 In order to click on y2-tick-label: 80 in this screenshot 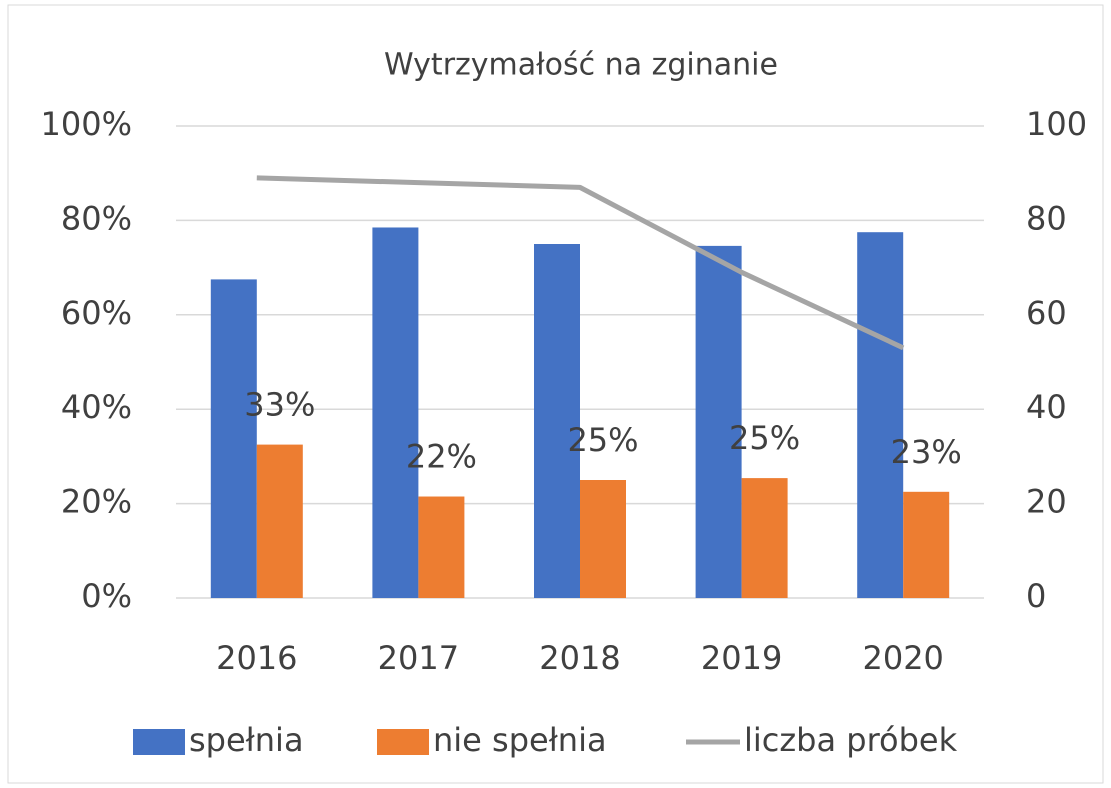, I will do `click(1046, 218)`.